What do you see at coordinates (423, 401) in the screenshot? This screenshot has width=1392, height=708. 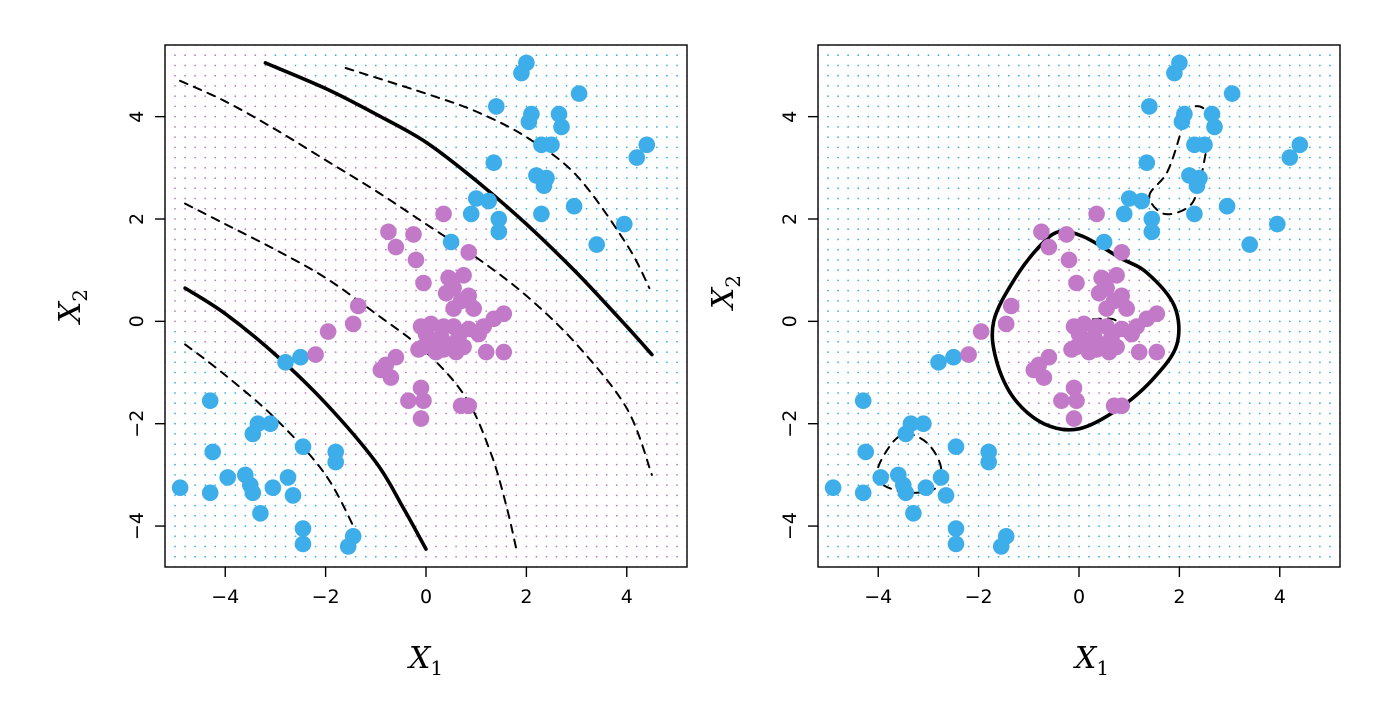 I see `point-purple` at bounding box center [423, 401].